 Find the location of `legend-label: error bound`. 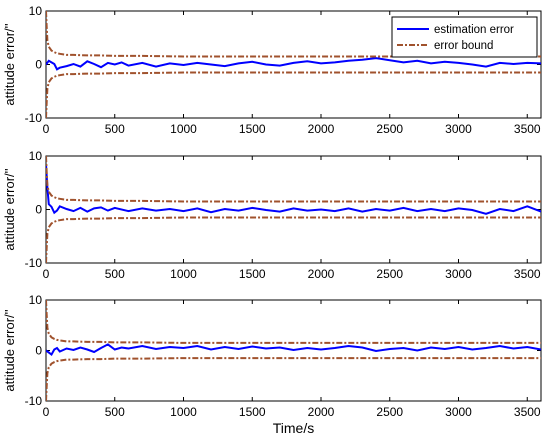

legend-label: error bound is located at coordinates (463, 46).